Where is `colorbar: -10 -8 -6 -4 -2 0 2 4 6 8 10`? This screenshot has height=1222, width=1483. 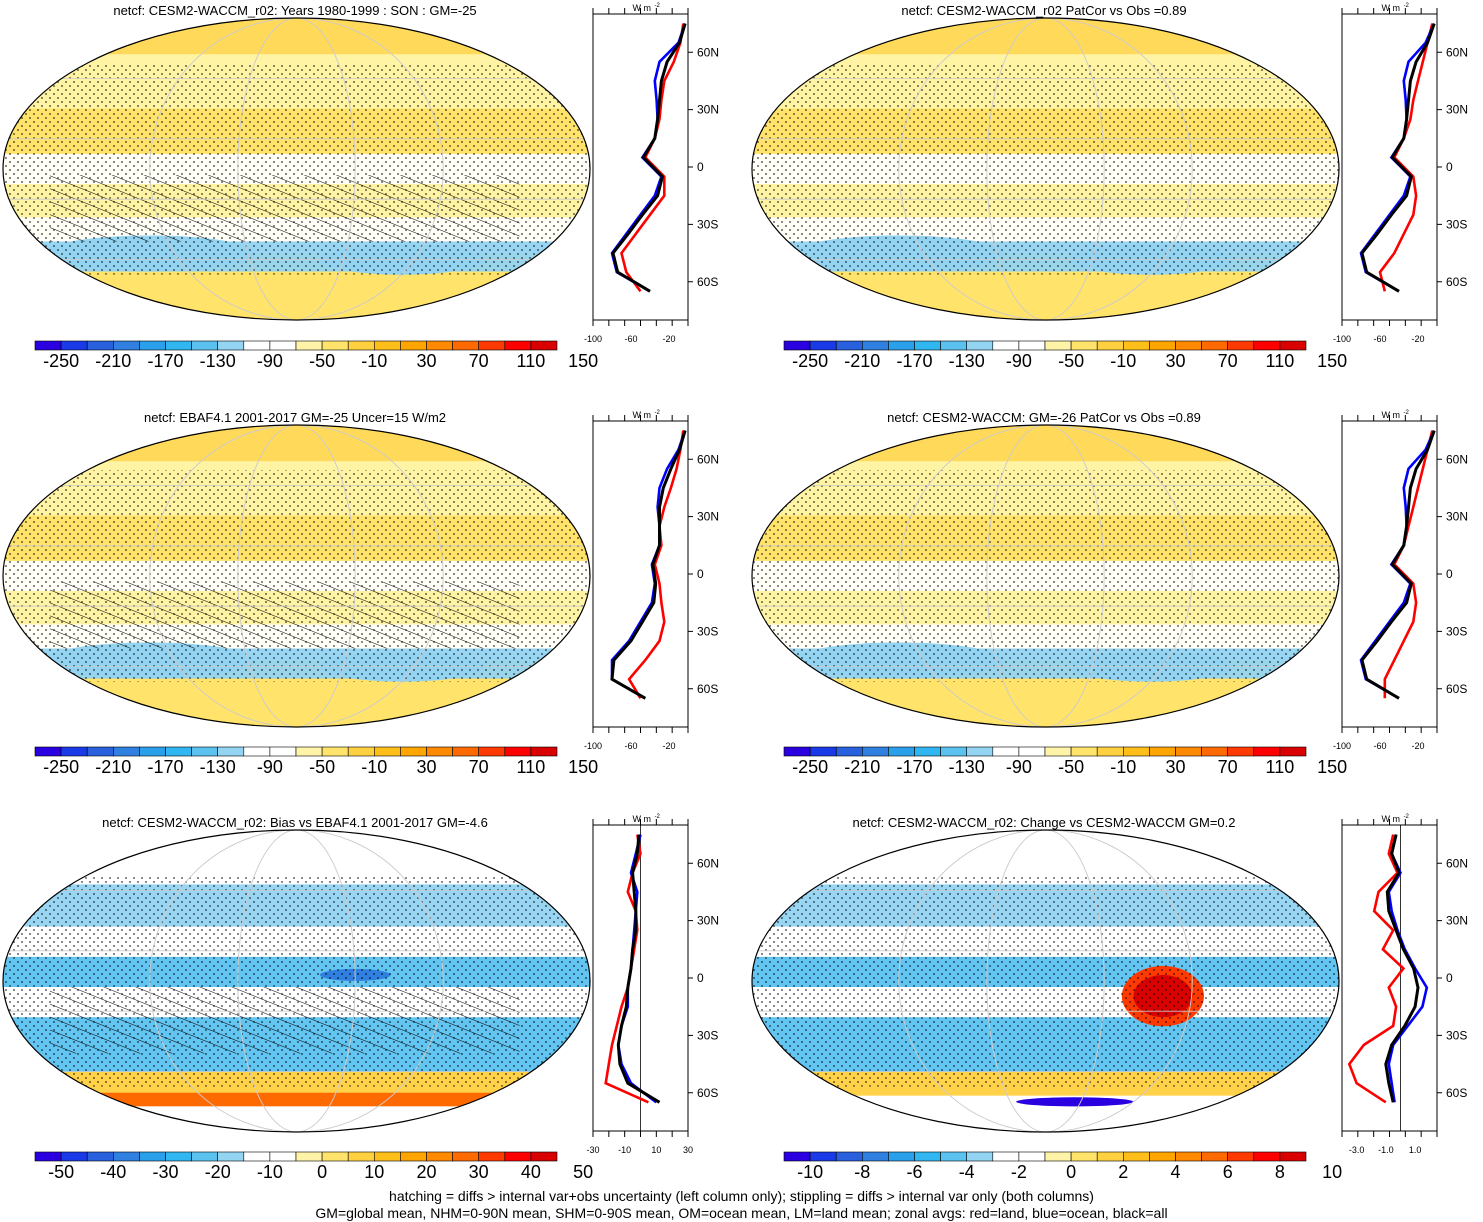
colorbar: -10 -8 -6 -4 -2 0 2 4 6 8 10 is located at coordinates (1062, 1166).